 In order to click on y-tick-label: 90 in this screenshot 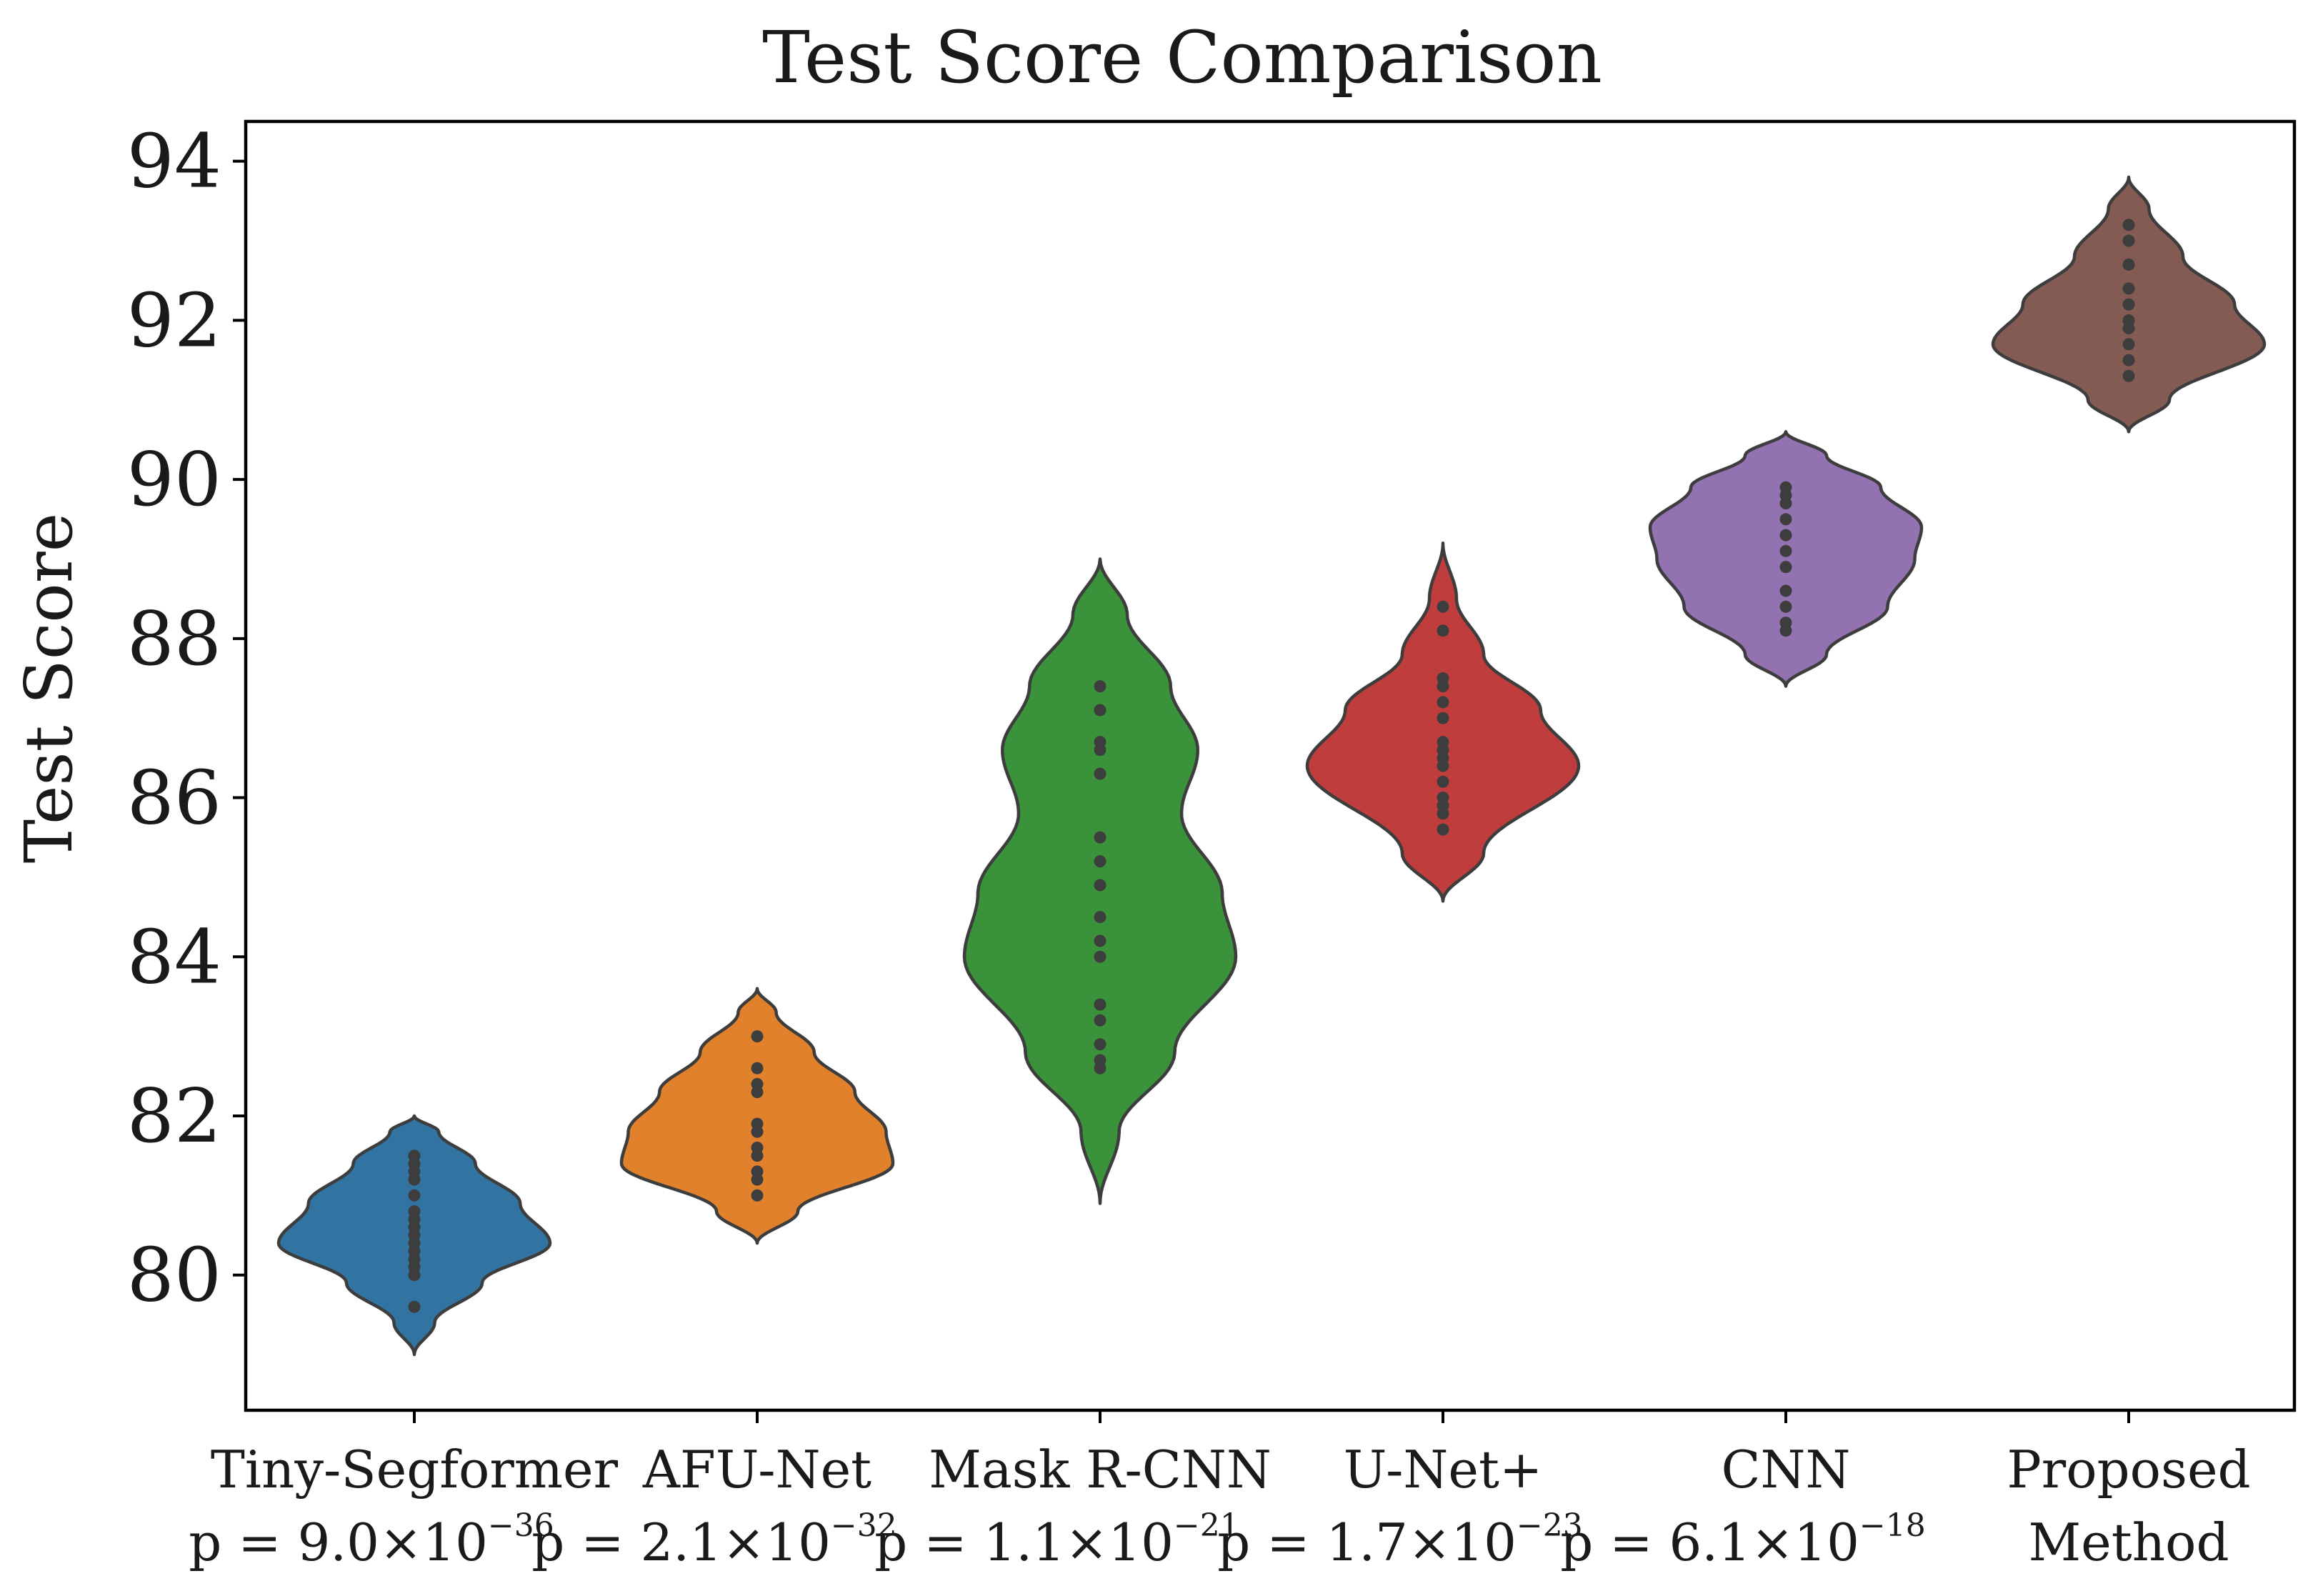, I will do `click(174, 479)`.